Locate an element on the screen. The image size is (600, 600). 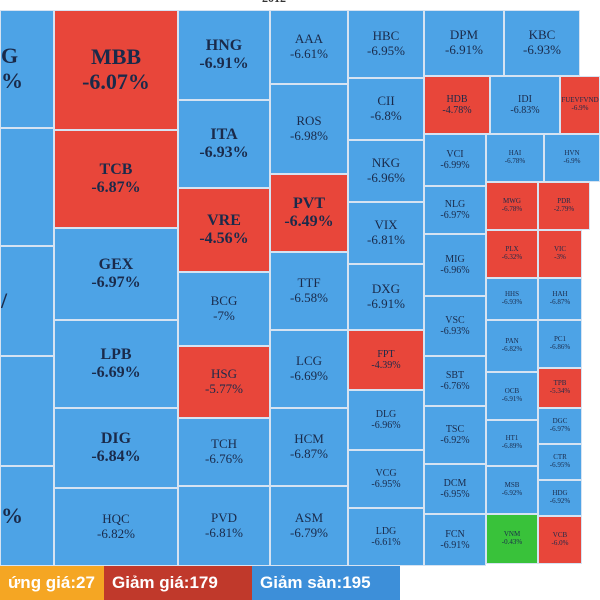
tile-ctr: CTR -6.95% is located at coordinates (560, 462).